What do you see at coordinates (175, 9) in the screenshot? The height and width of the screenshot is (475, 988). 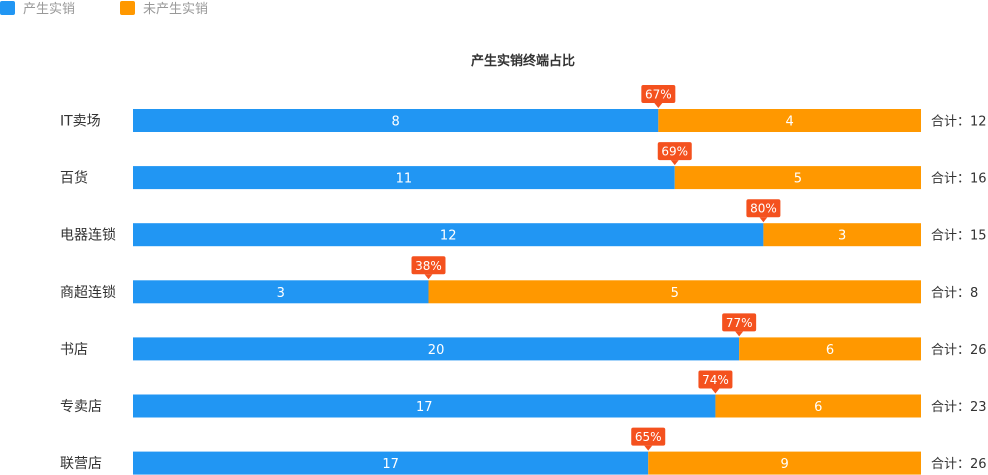 I see `legend-label: 未产生实销` at bounding box center [175, 9].